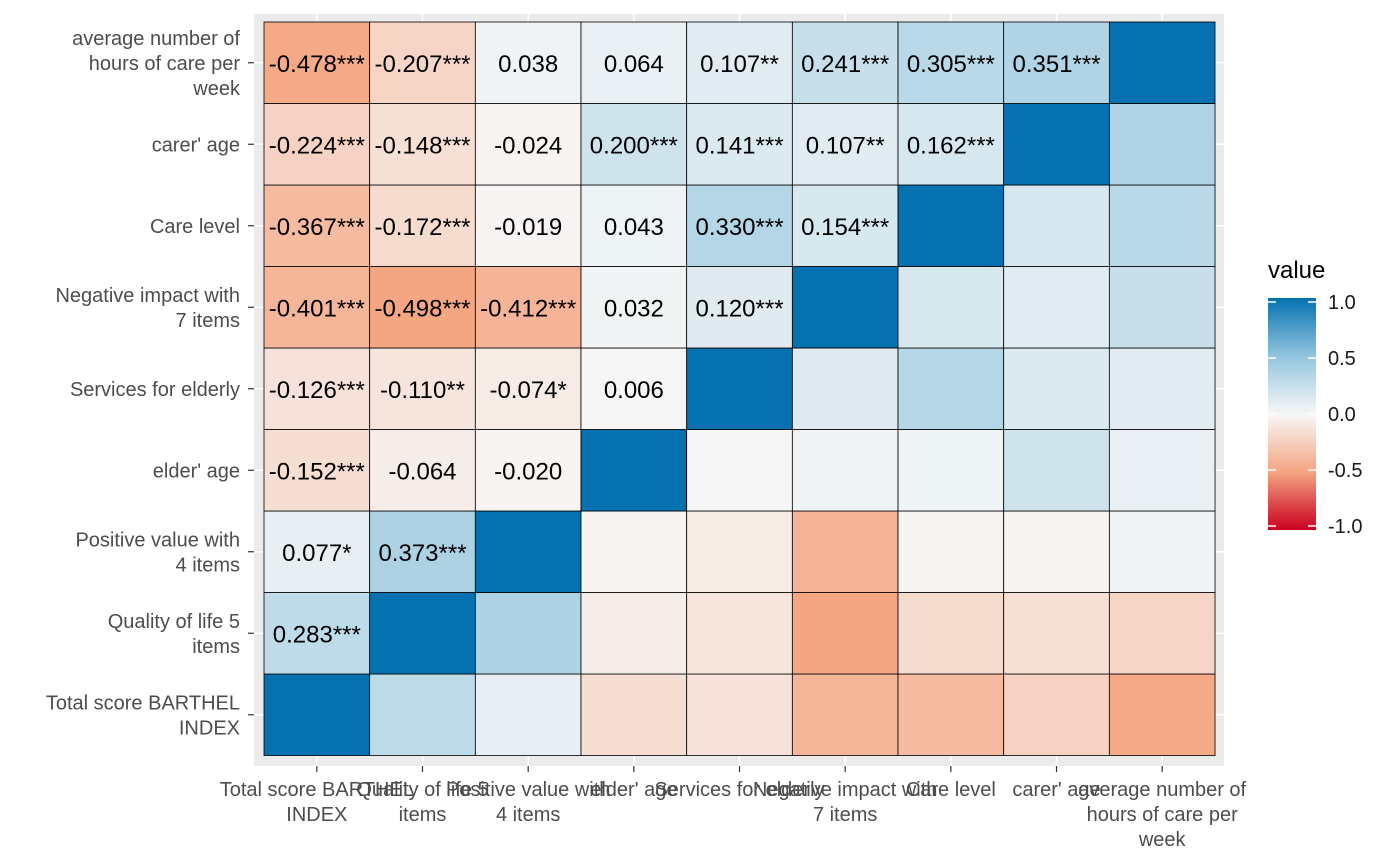  Describe the element at coordinates (317, 802) in the screenshot. I see `x-tick-label: Total score BARTHEL INDEX` at that location.